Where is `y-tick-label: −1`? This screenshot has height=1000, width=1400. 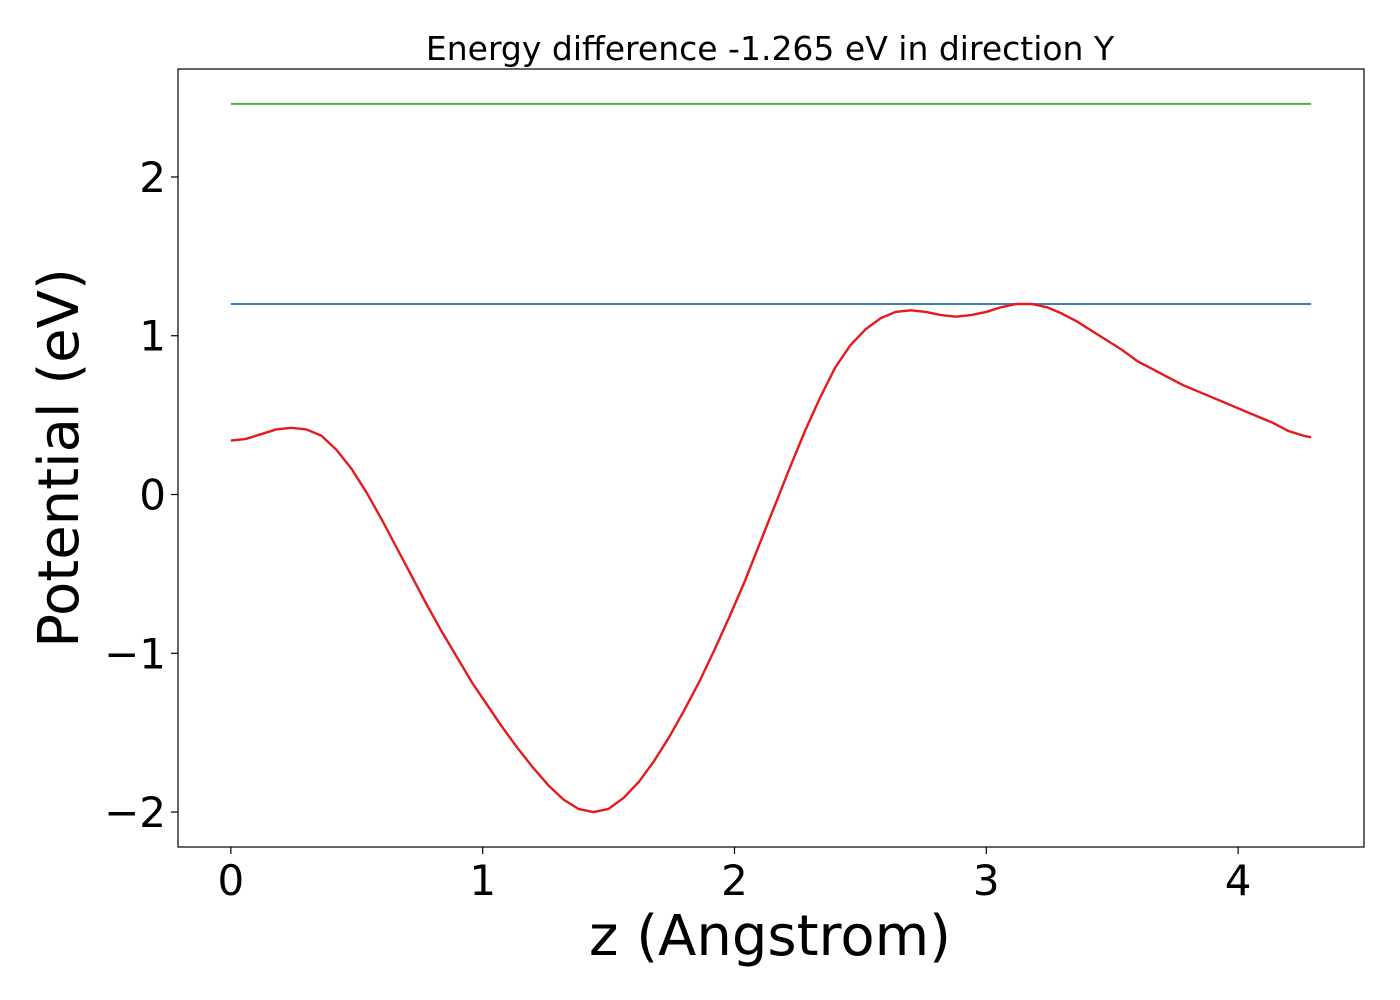
y-tick-label: −1 is located at coordinates (135, 653).